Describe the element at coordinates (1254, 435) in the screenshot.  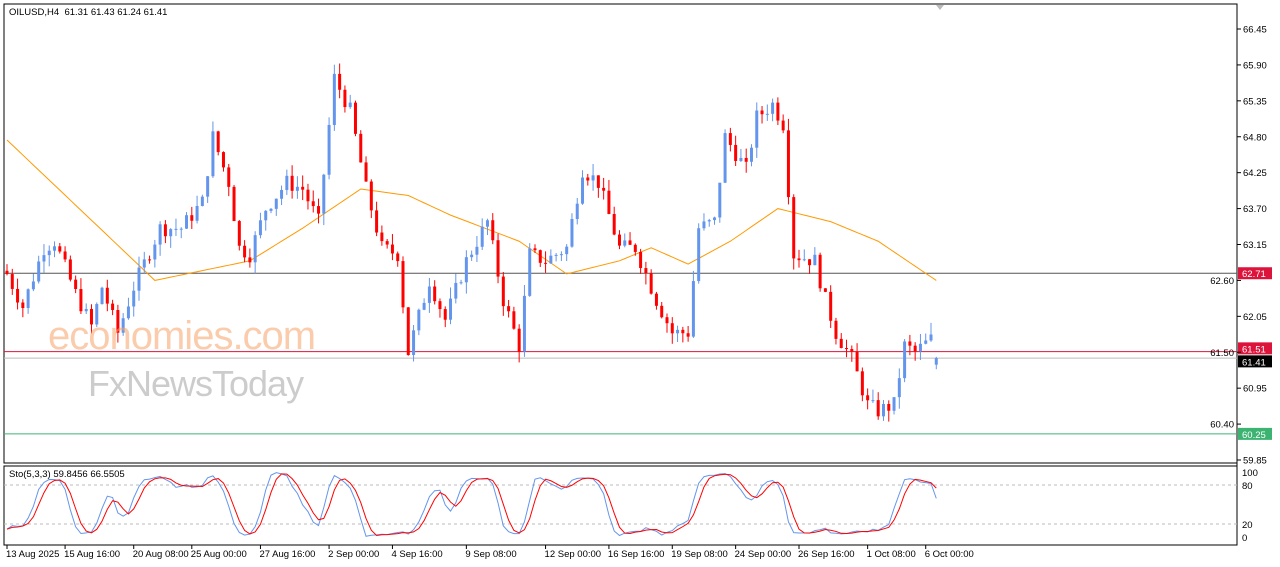
I see `price-label-60.25: 60.25` at that location.